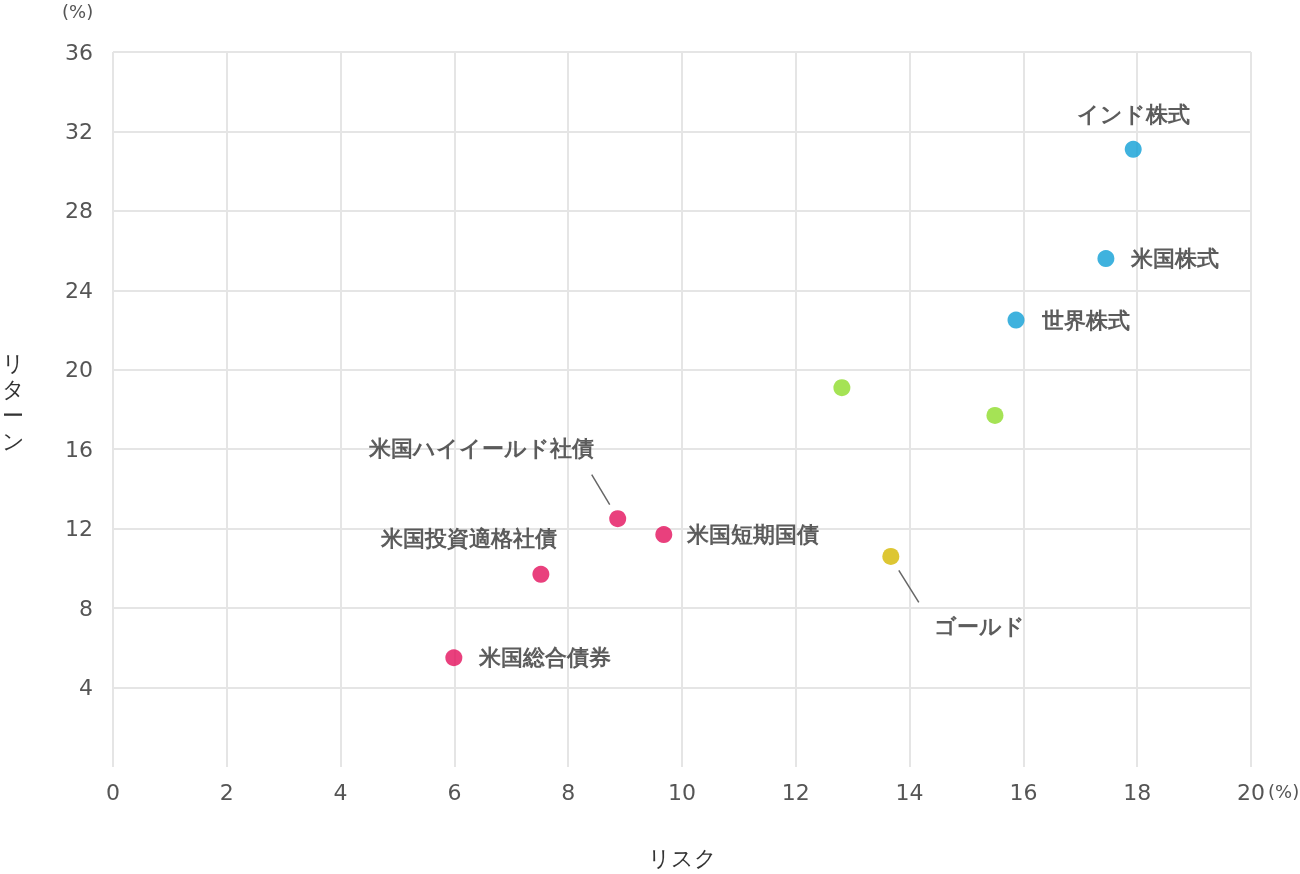 This screenshot has height=874, width=1300. Describe the element at coordinates (13, 402) in the screenshot. I see `y-axis-title: リターン` at that location.